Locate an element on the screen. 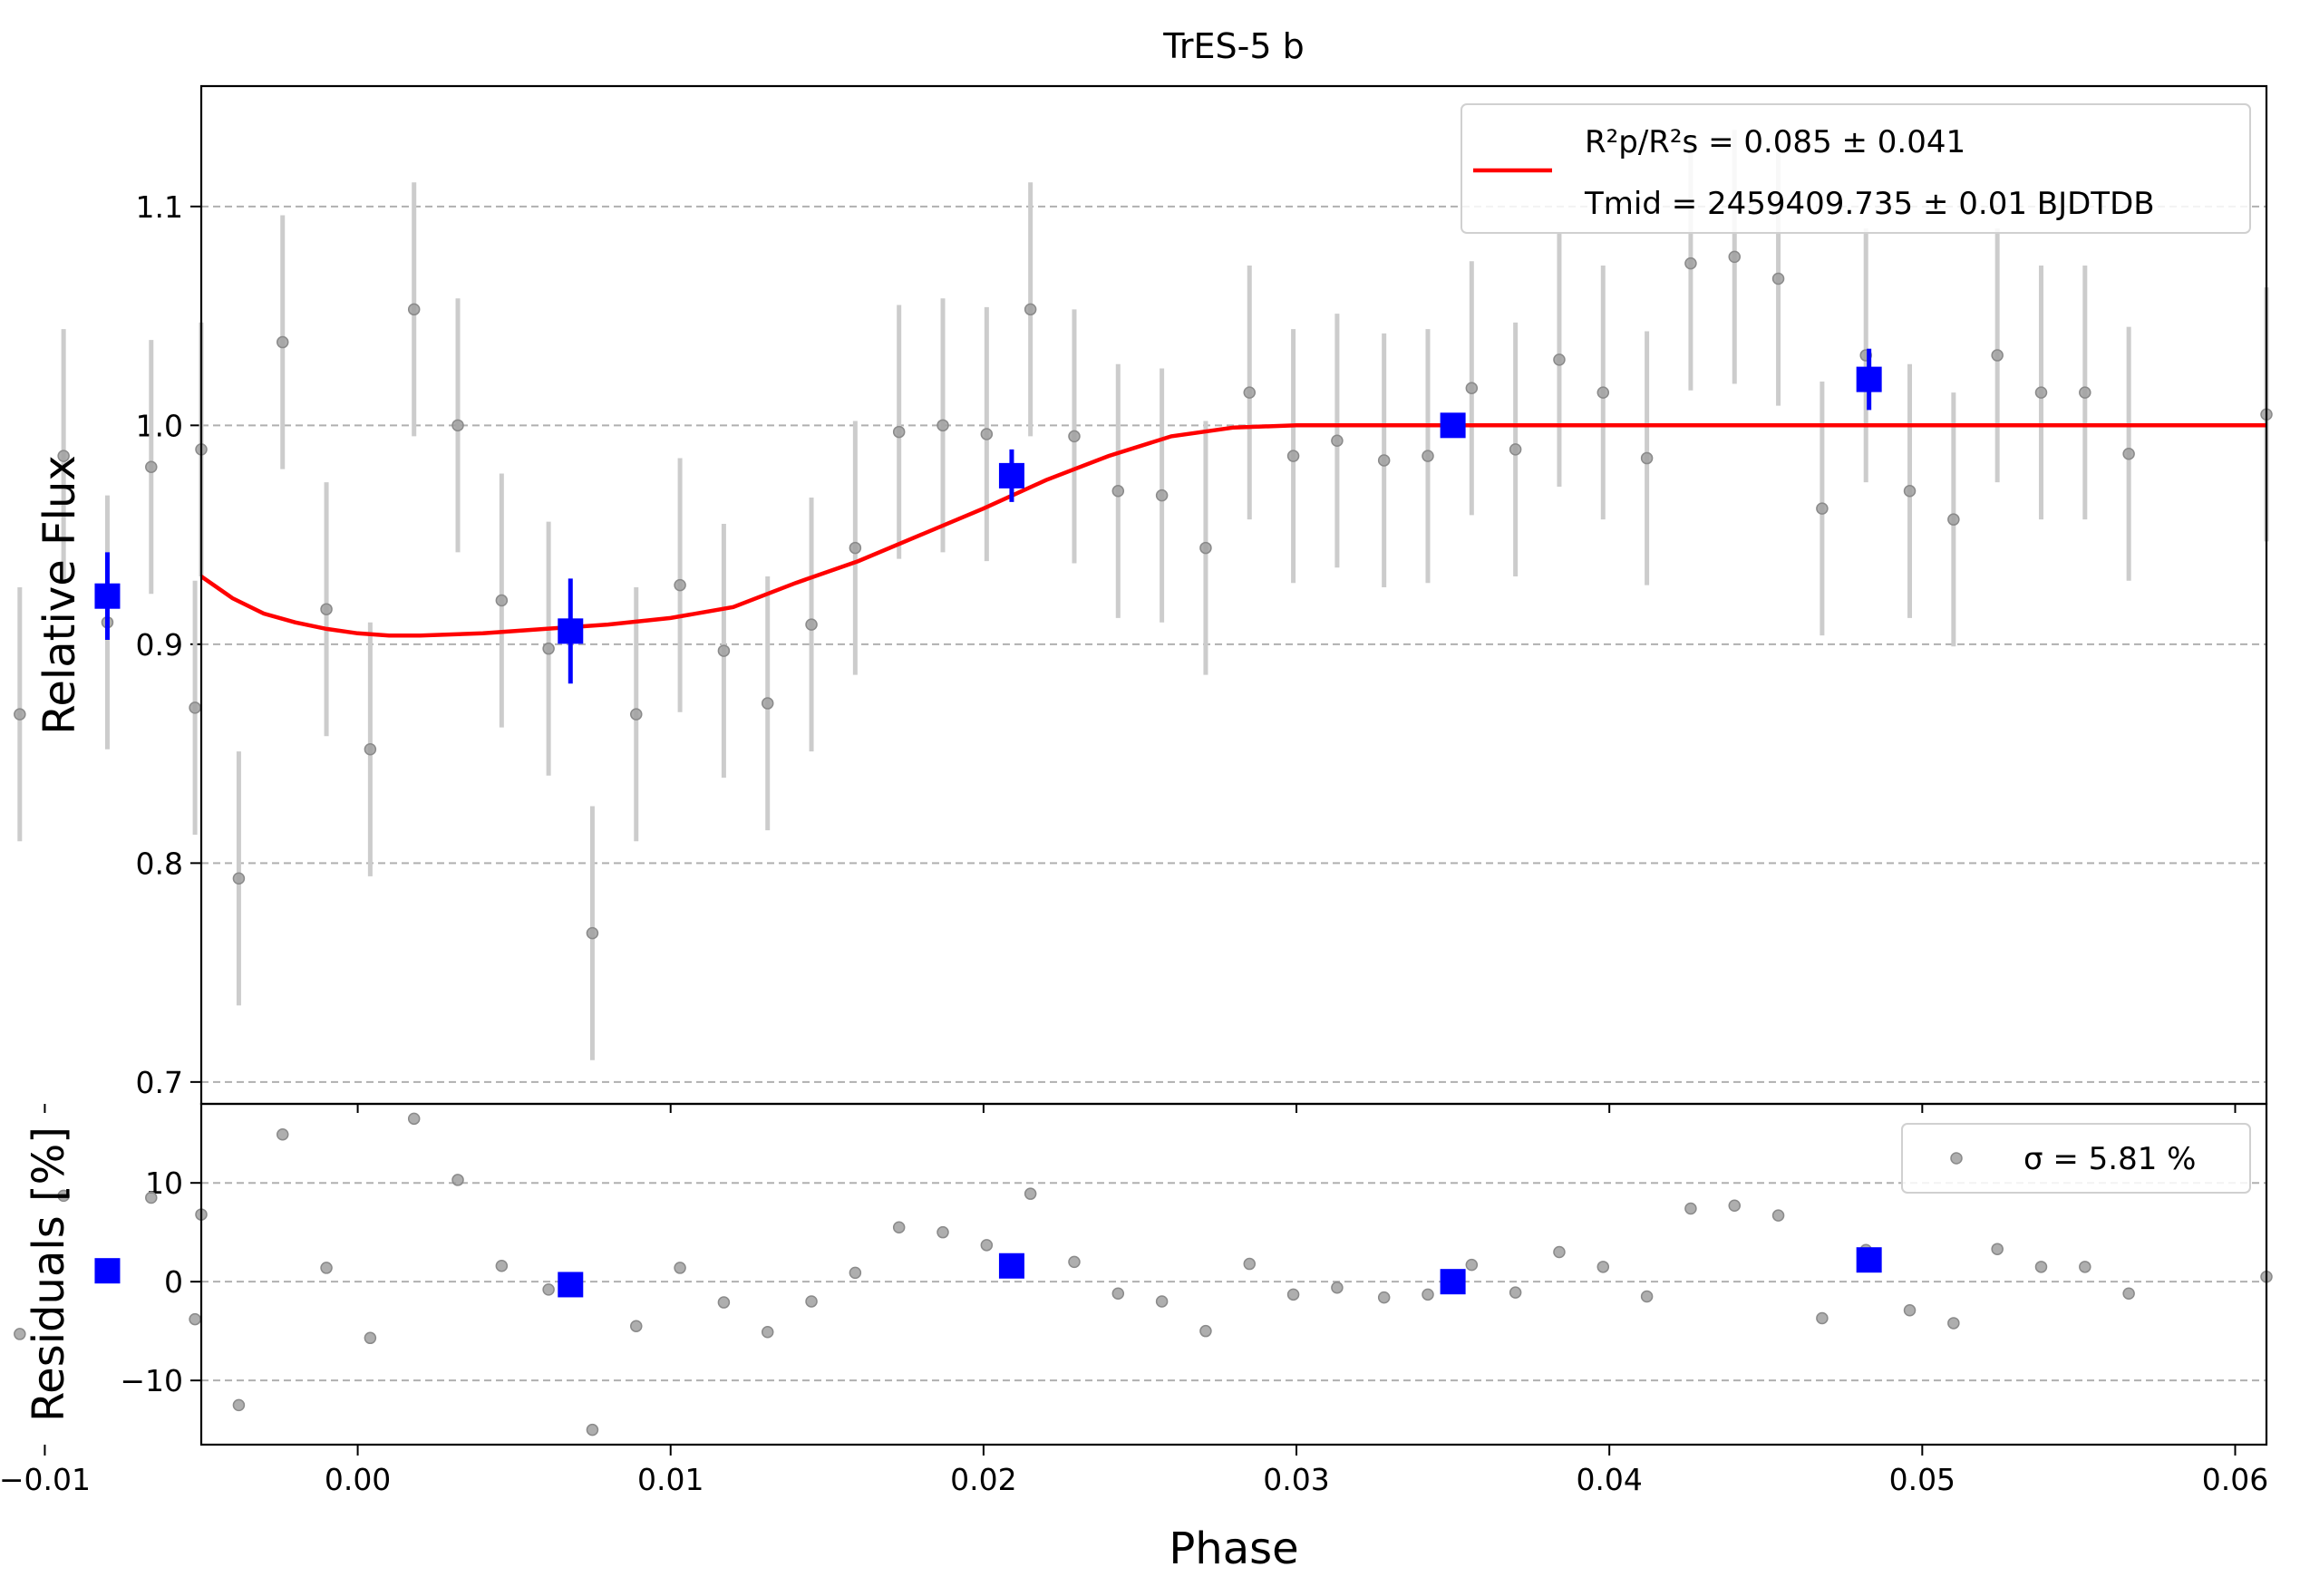  x-tick-label: 0.03 is located at coordinates (1296, 1479).